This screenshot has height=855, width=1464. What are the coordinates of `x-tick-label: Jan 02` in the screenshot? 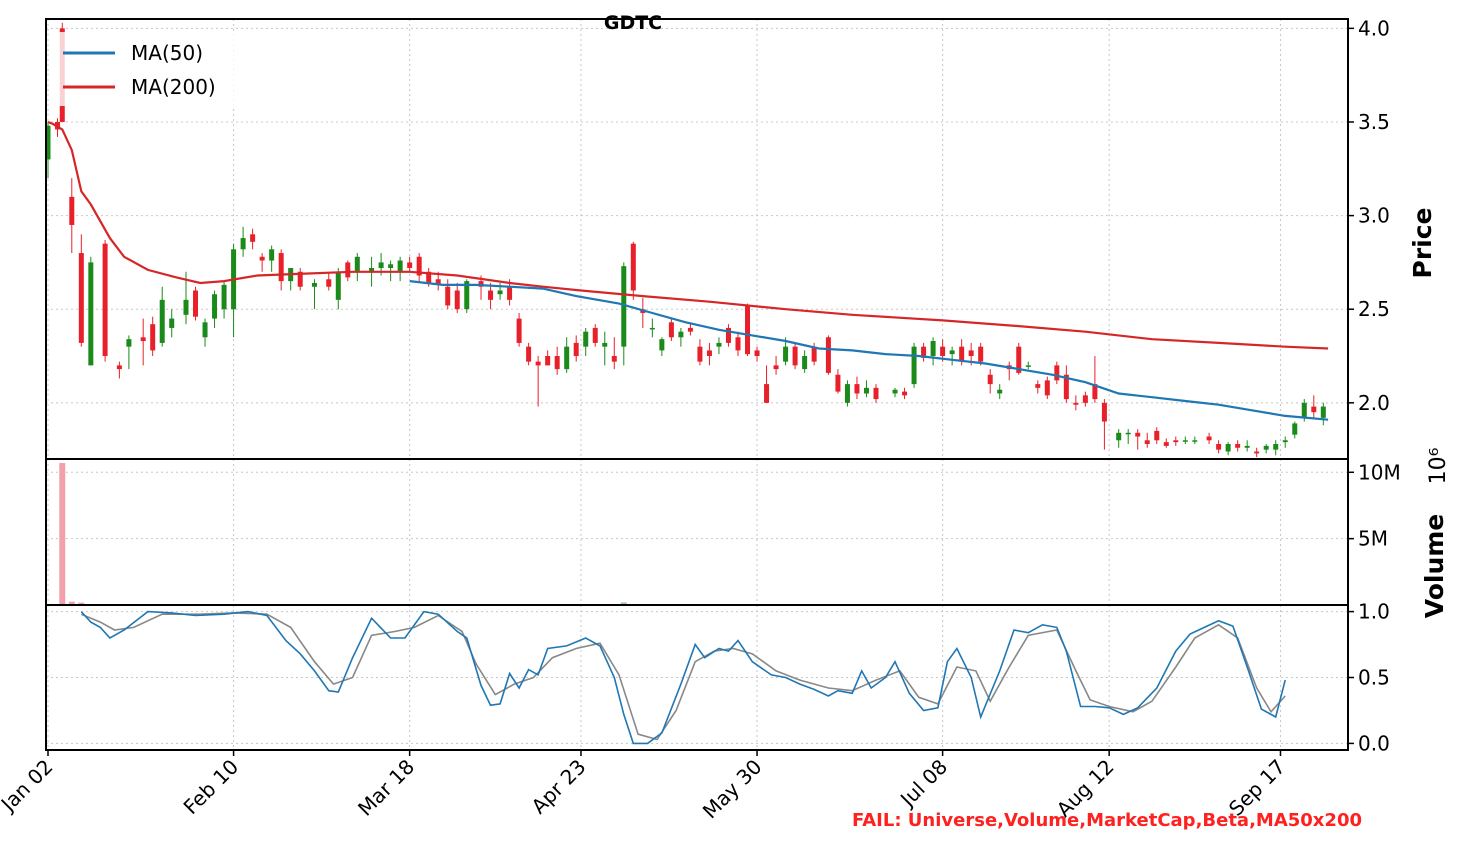 It's located at (29, 786).